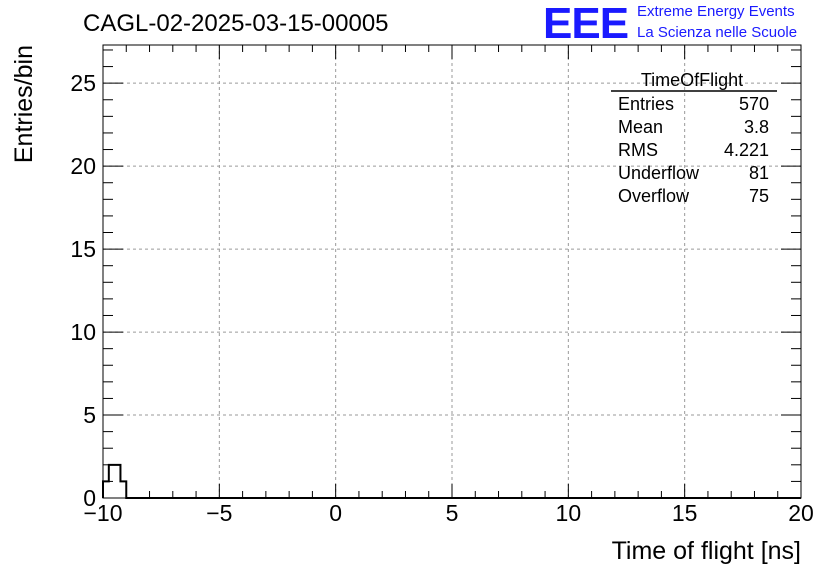 The width and height of the screenshot is (836, 572). I want to click on stats-underflow-value: 81, so click(759, 173).